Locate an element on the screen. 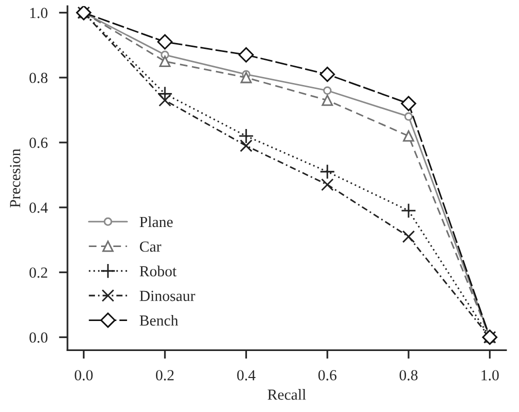 The height and width of the screenshot is (412, 519). legend-label: Robot is located at coordinates (158, 271).